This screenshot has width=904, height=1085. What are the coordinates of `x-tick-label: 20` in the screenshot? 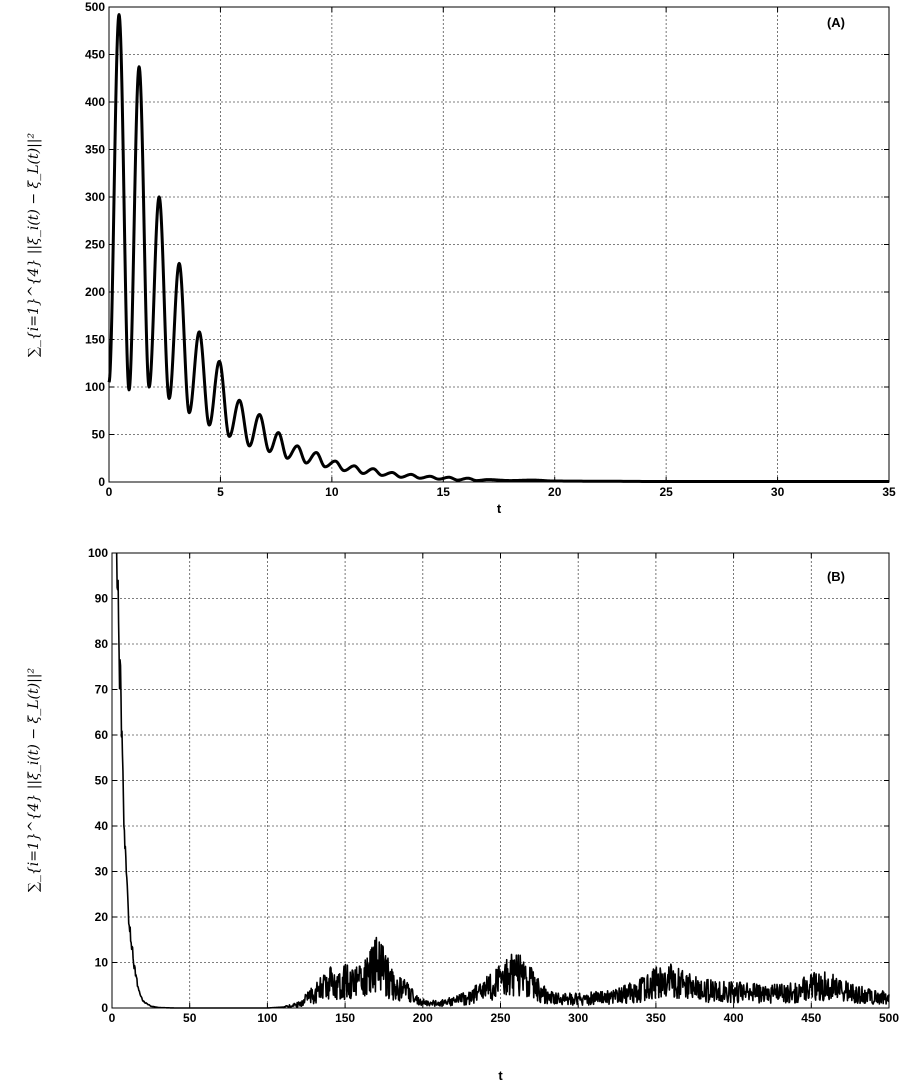 It's located at (555, 492).